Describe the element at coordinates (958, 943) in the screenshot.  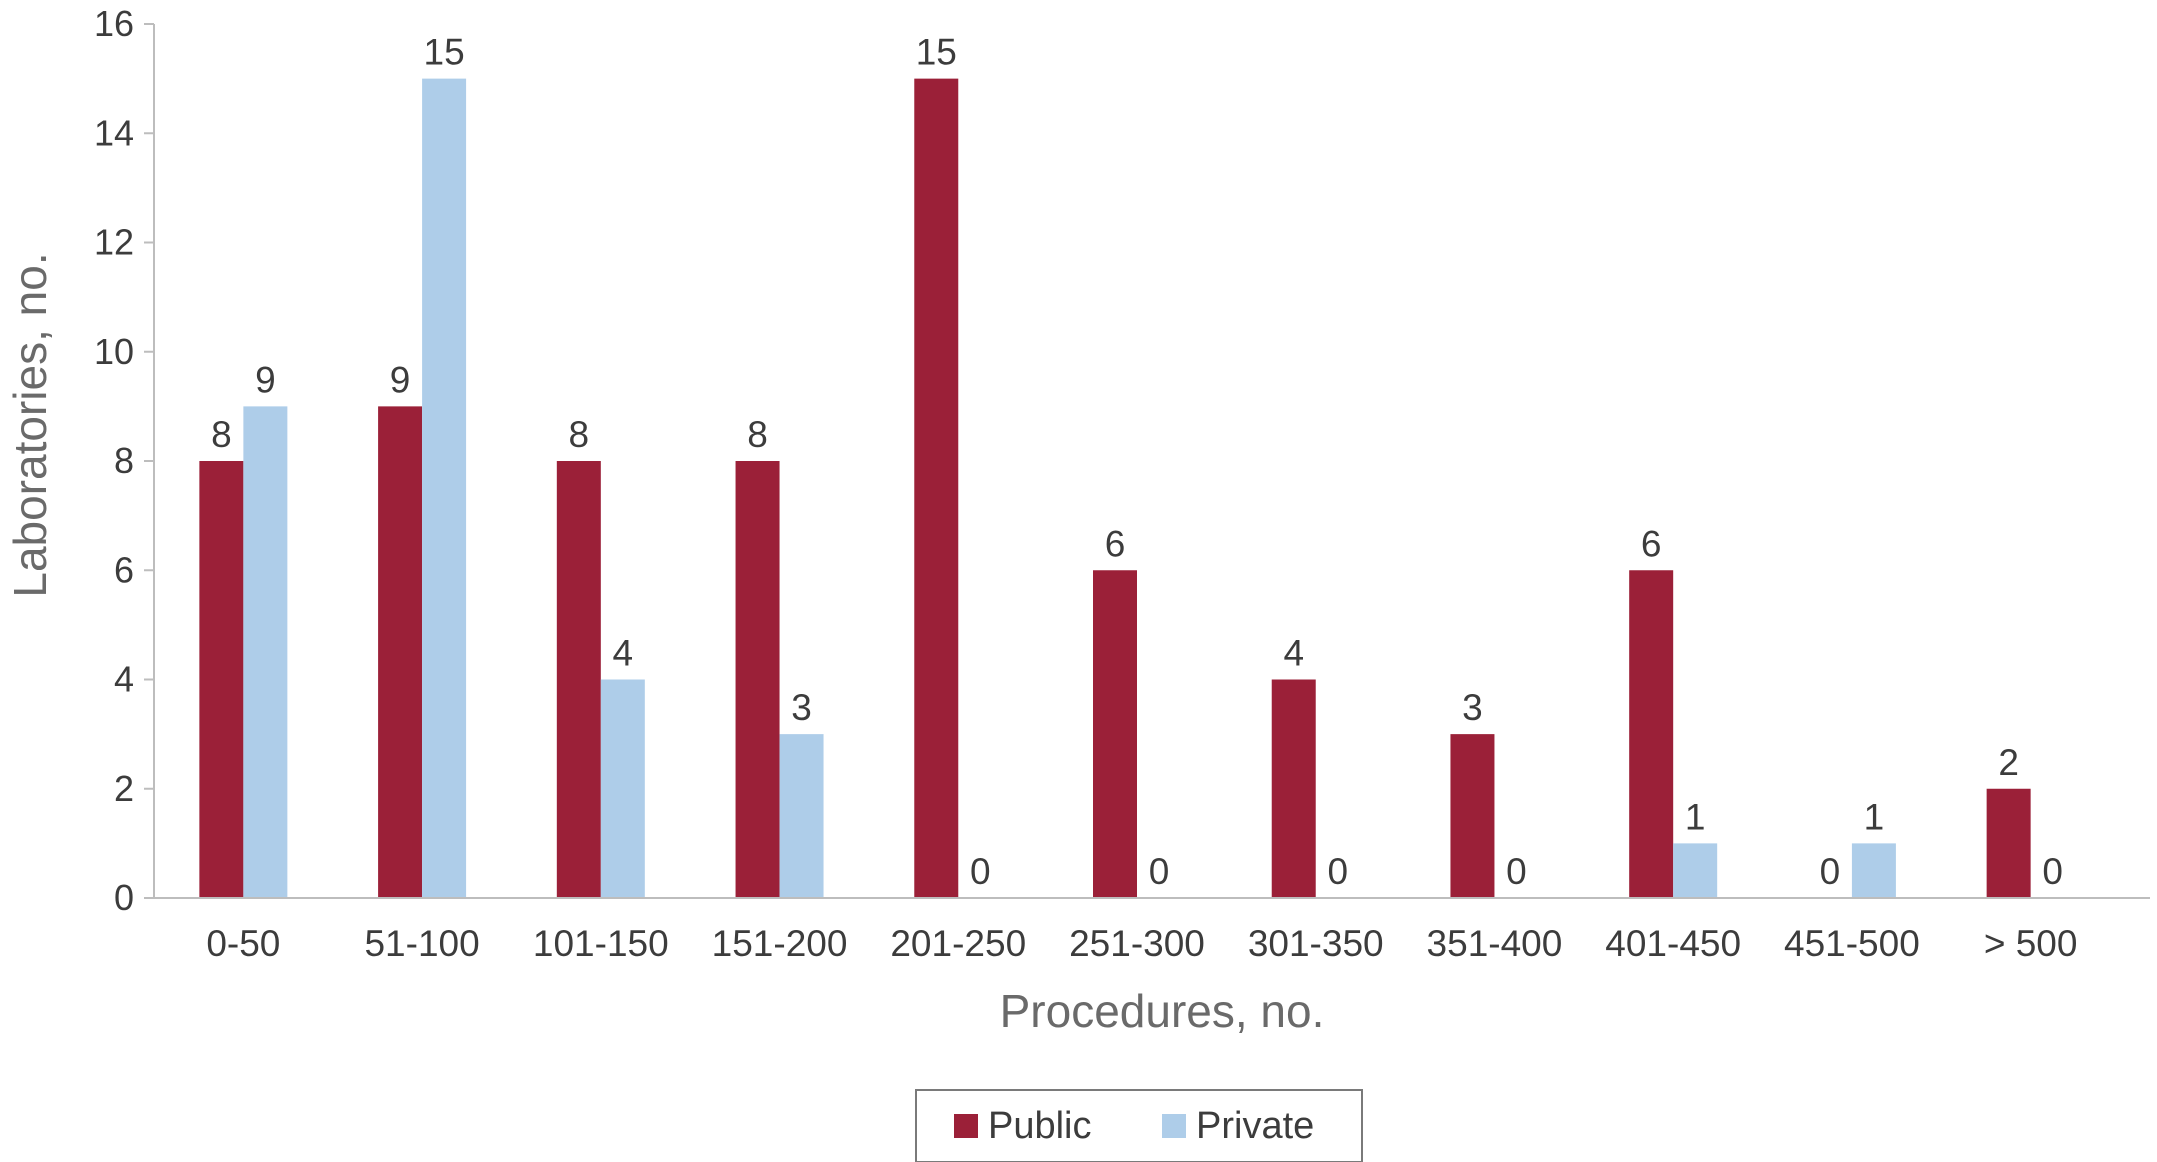
I see `x-tick-label: 201-250` at that location.